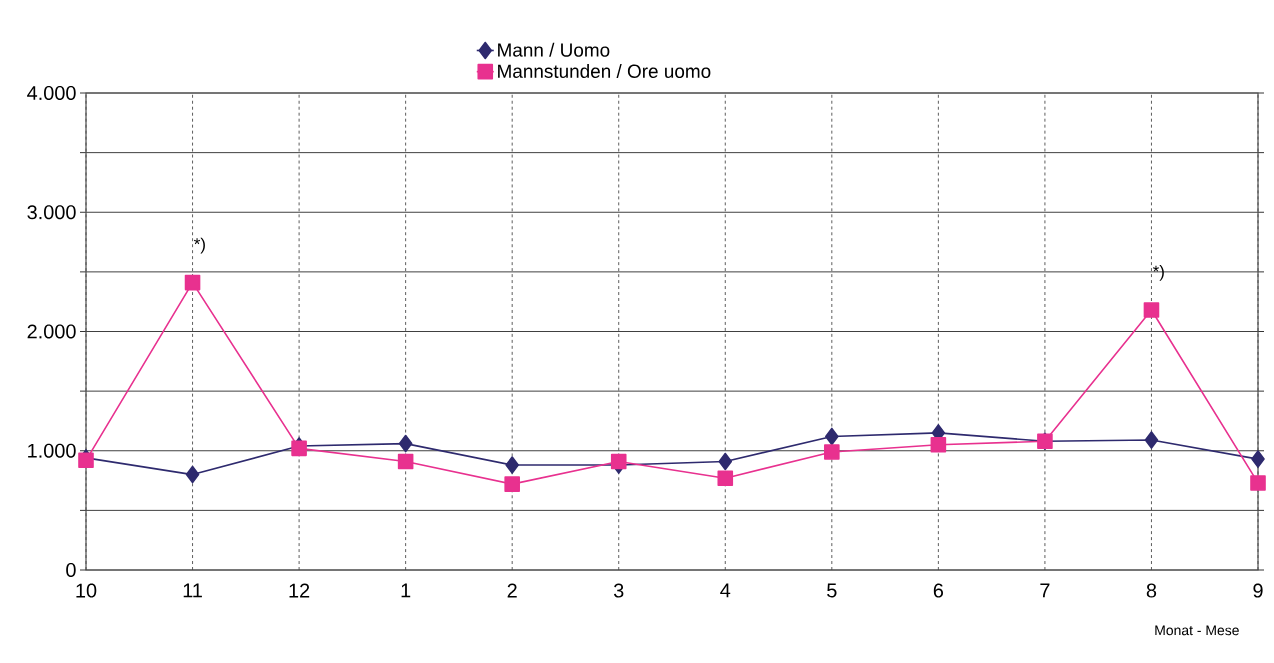  What do you see at coordinates (86, 590) in the screenshot?
I see `x-tick-label: 10` at bounding box center [86, 590].